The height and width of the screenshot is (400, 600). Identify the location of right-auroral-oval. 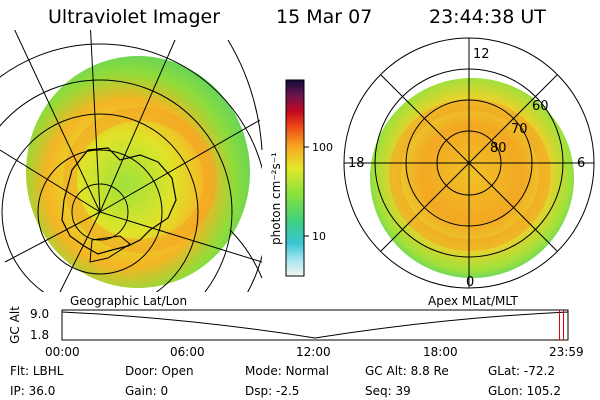
(470, 175).